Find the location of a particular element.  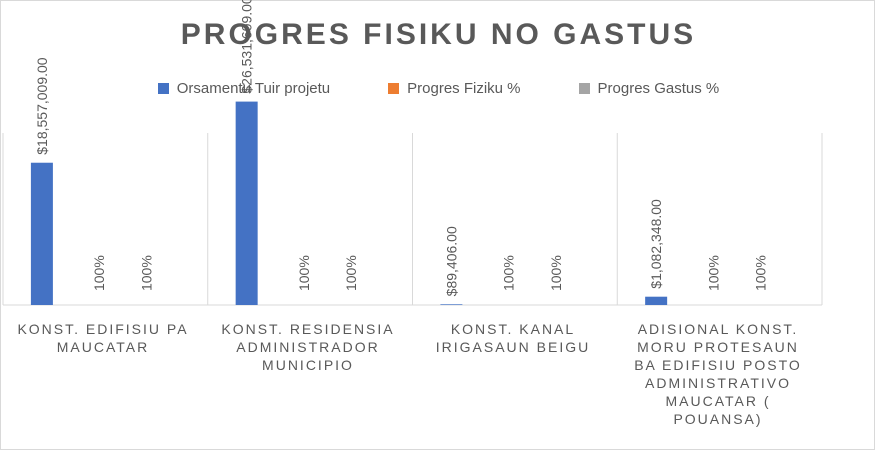

legend-label-budget: Orsamentu Tuir projetu is located at coordinates (253, 88).